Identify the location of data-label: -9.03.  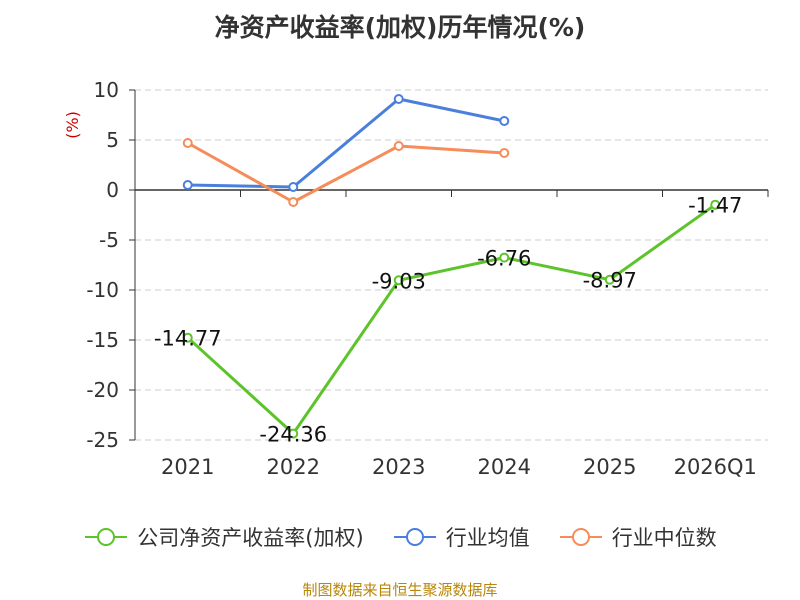
(399, 281).